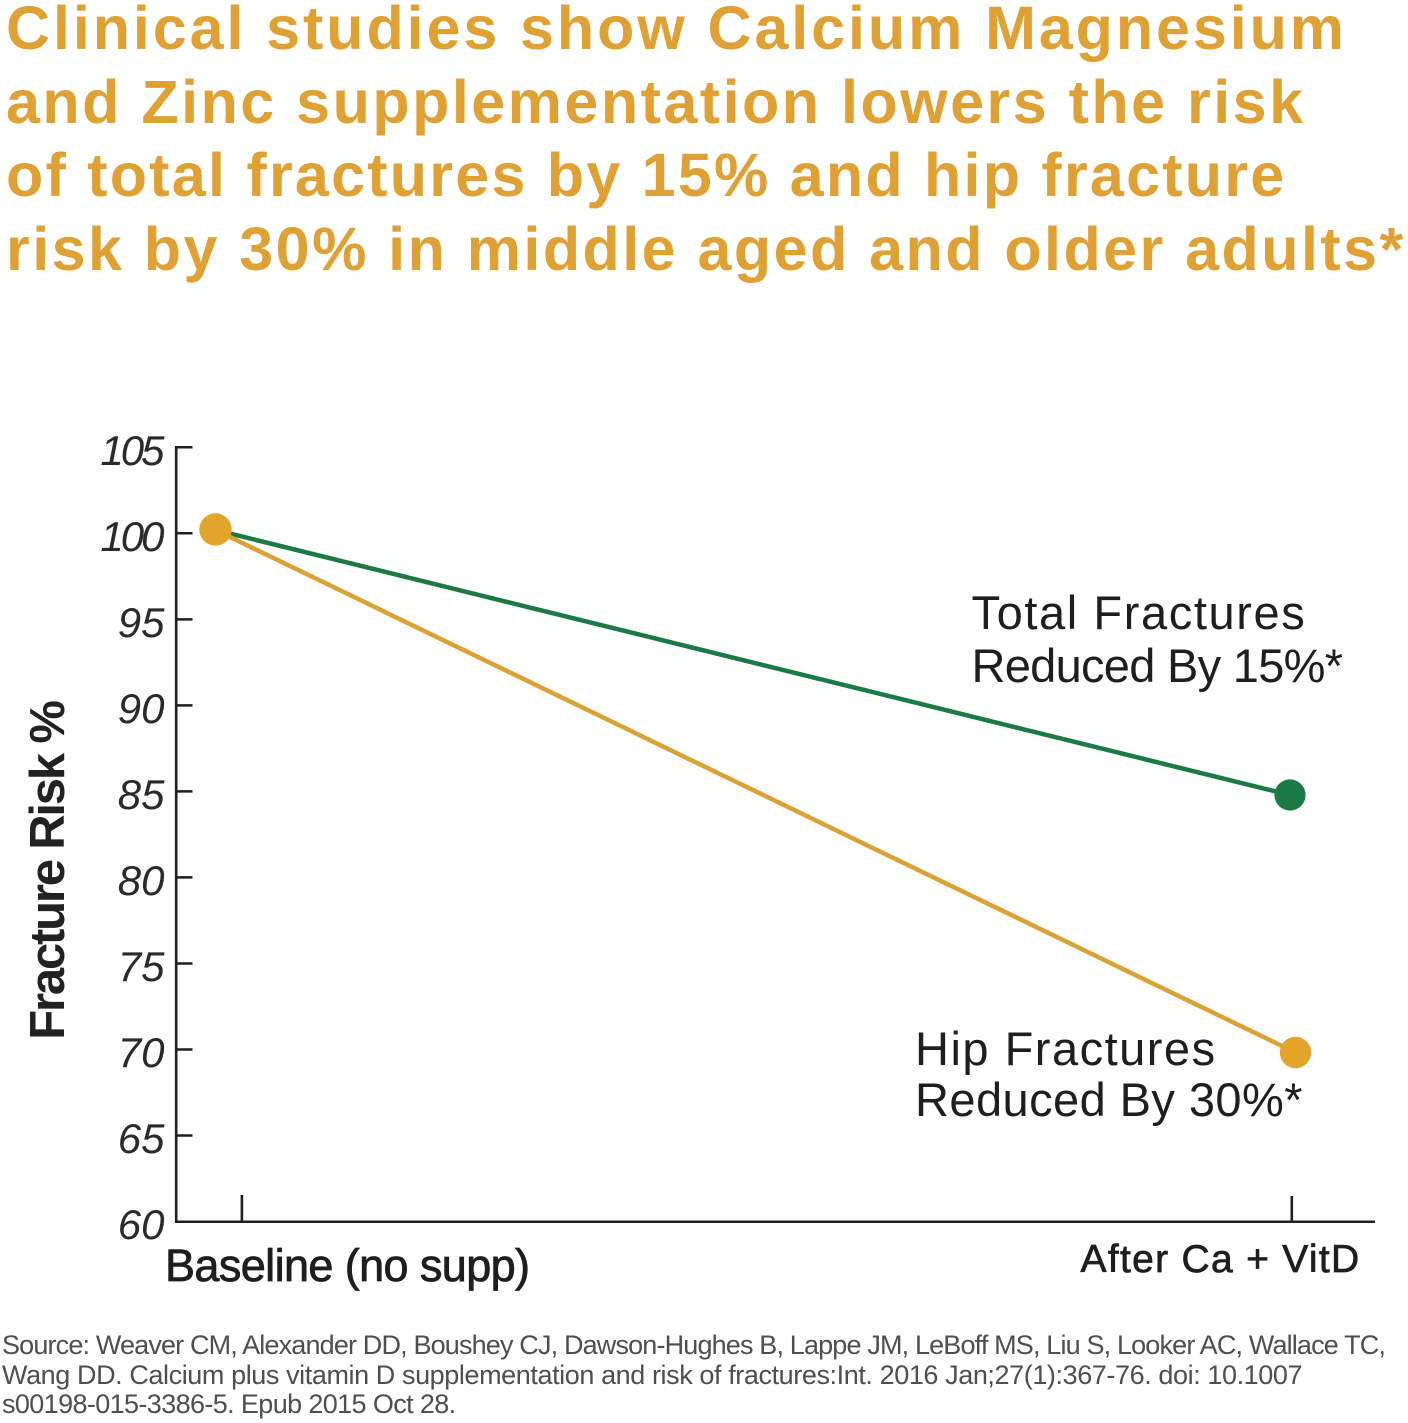 This screenshot has width=1408, height=1423. I want to click on svg-text: 75, so click(141, 966).